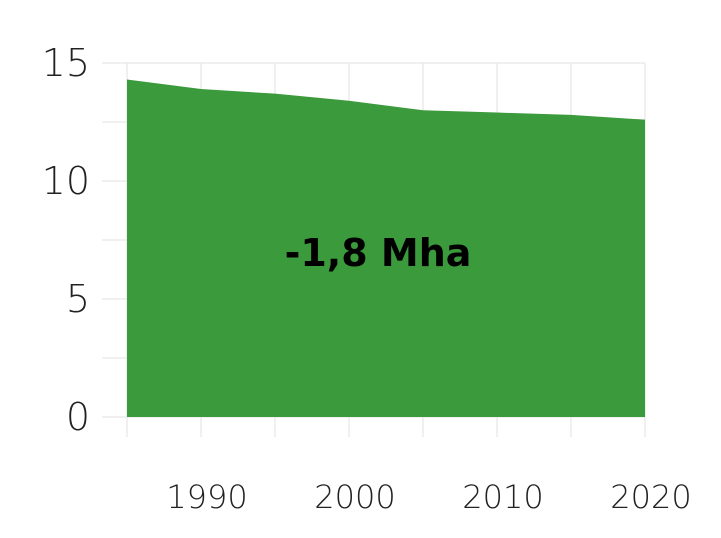  Describe the element at coordinates (66, 63) in the screenshot. I see `y-tick-label: 15` at that location.